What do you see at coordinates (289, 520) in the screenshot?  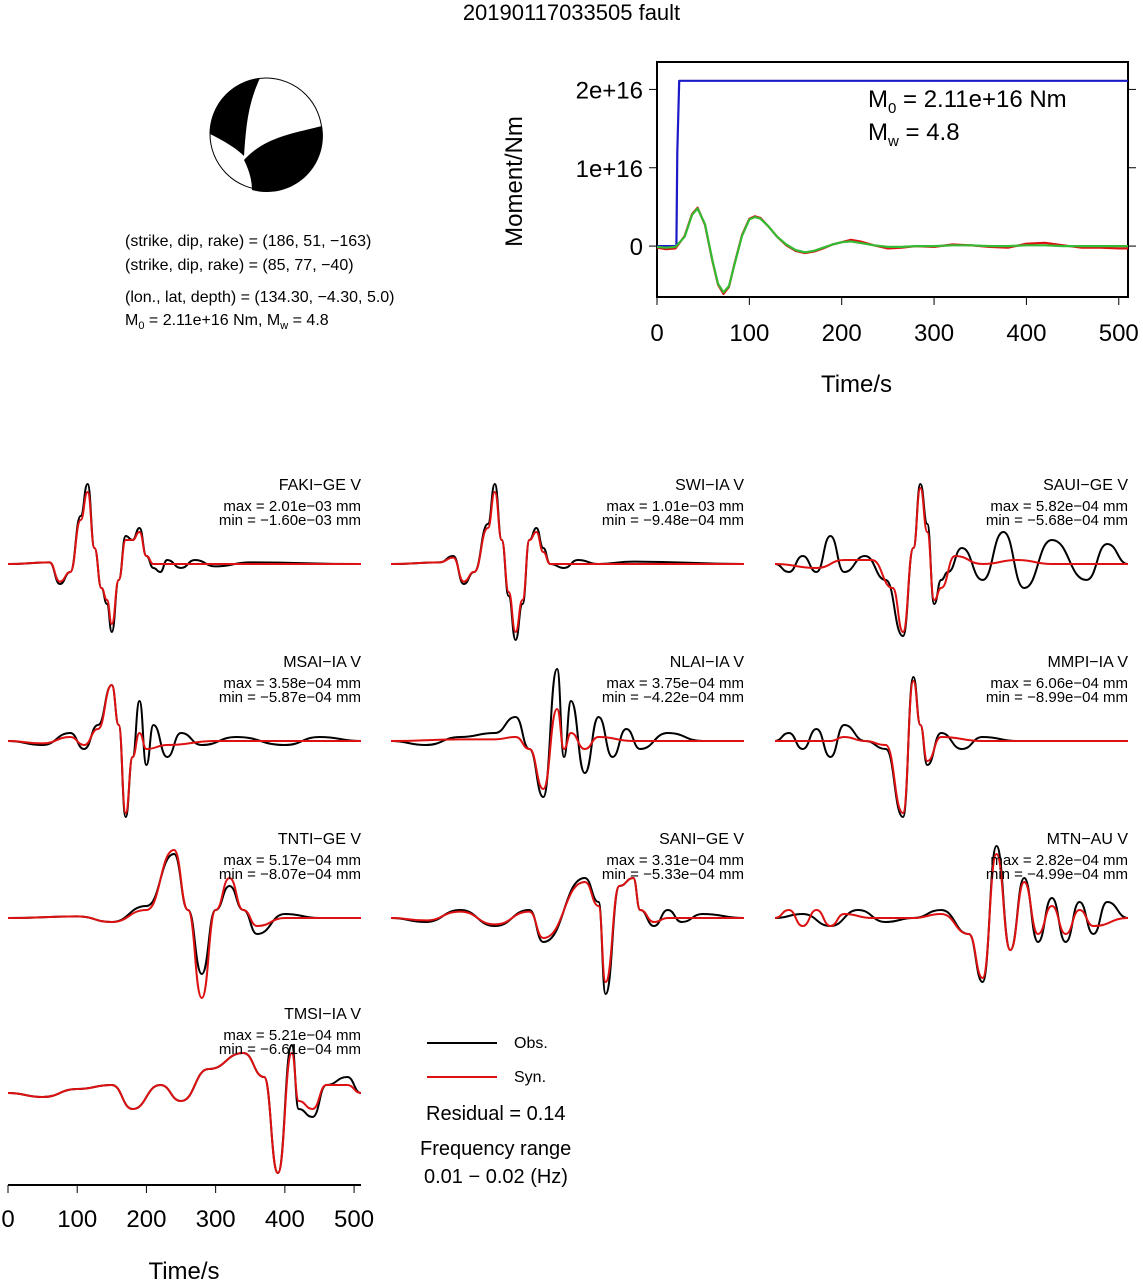 I see `station-min: min = −1.60e−03 mm` at bounding box center [289, 520].